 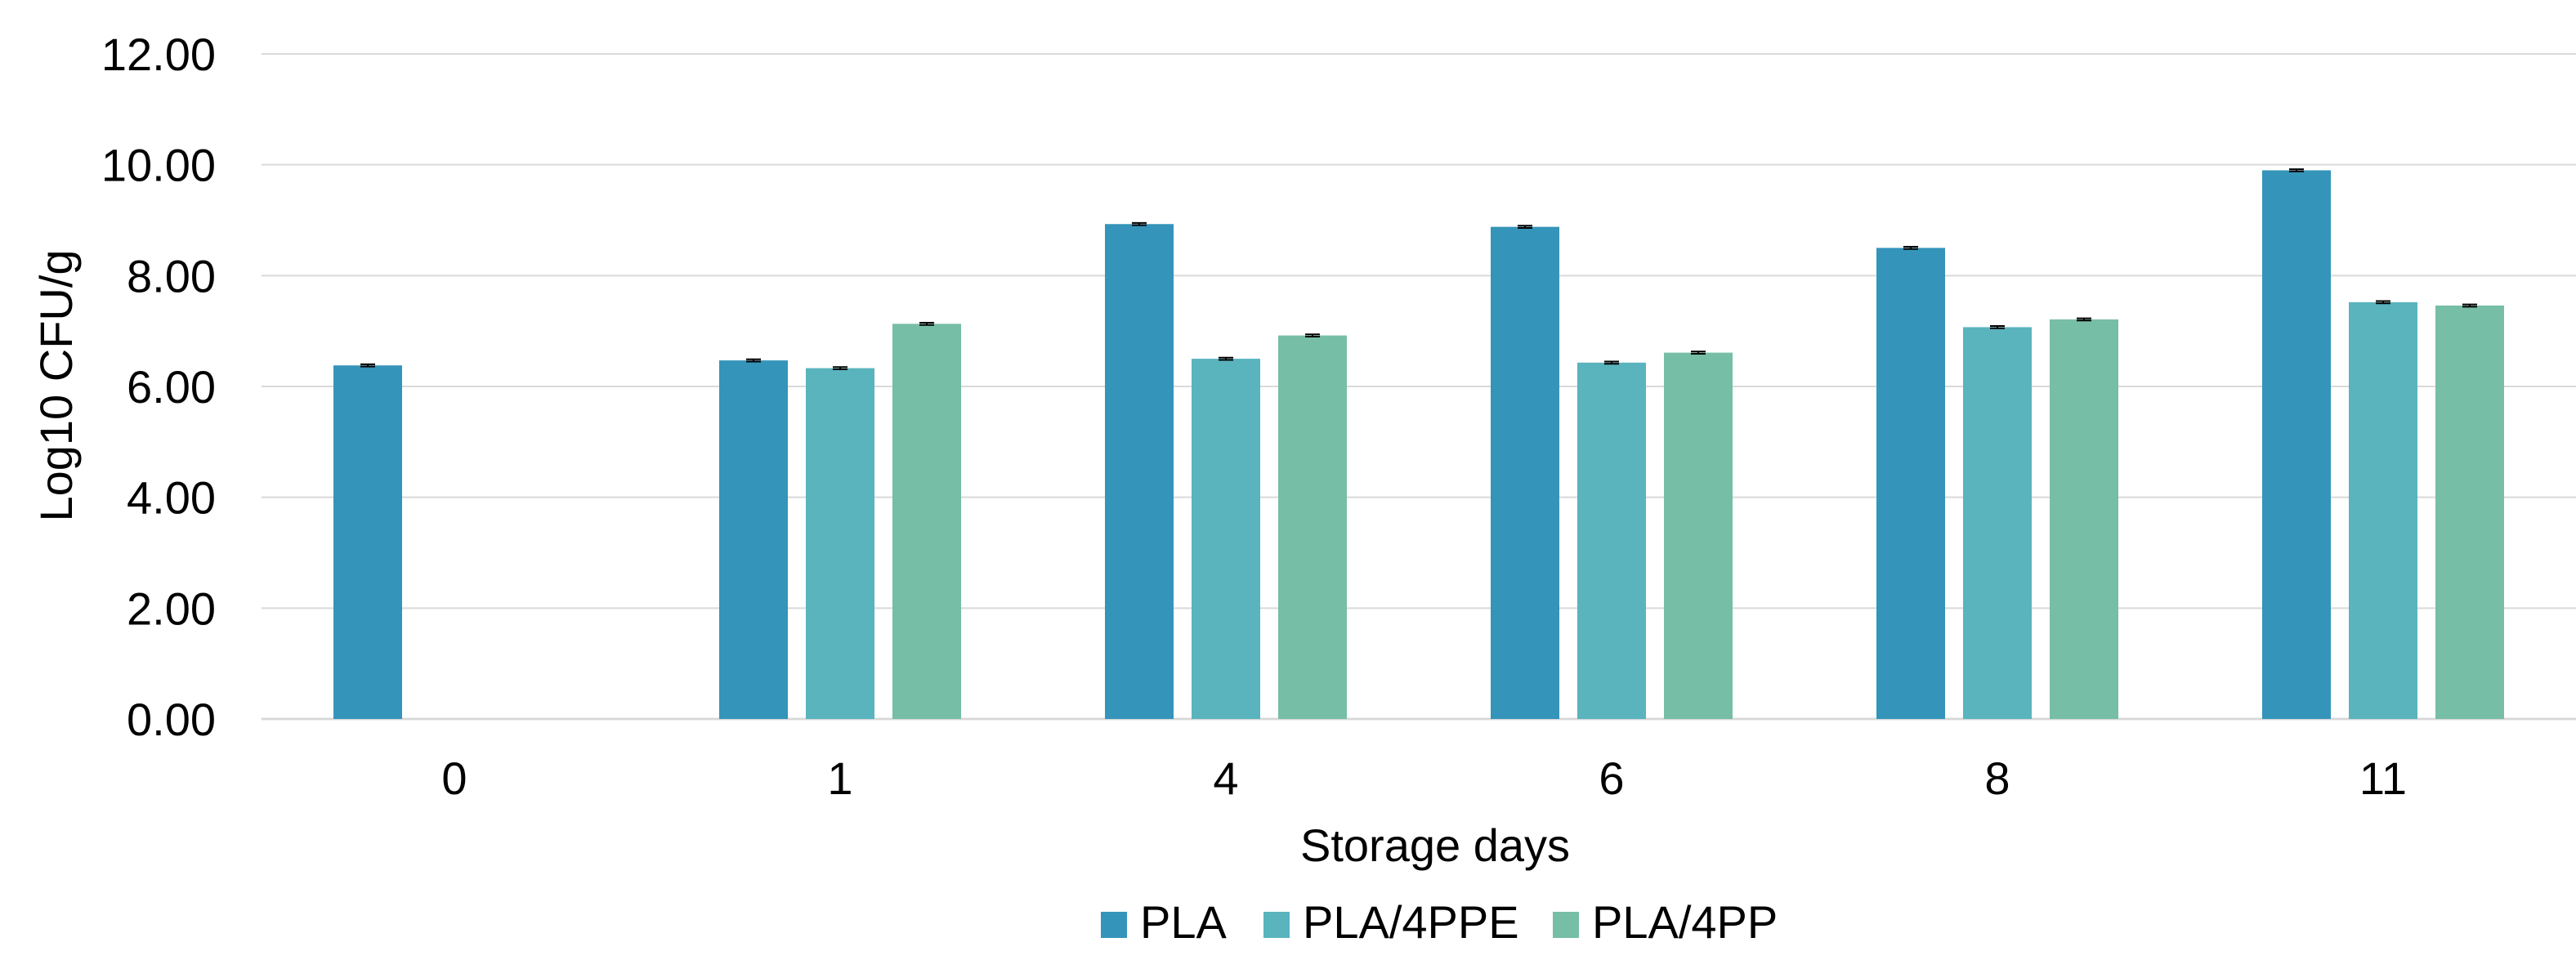 I want to click on x-tick-label: 4, so click(x=1225, y=778).